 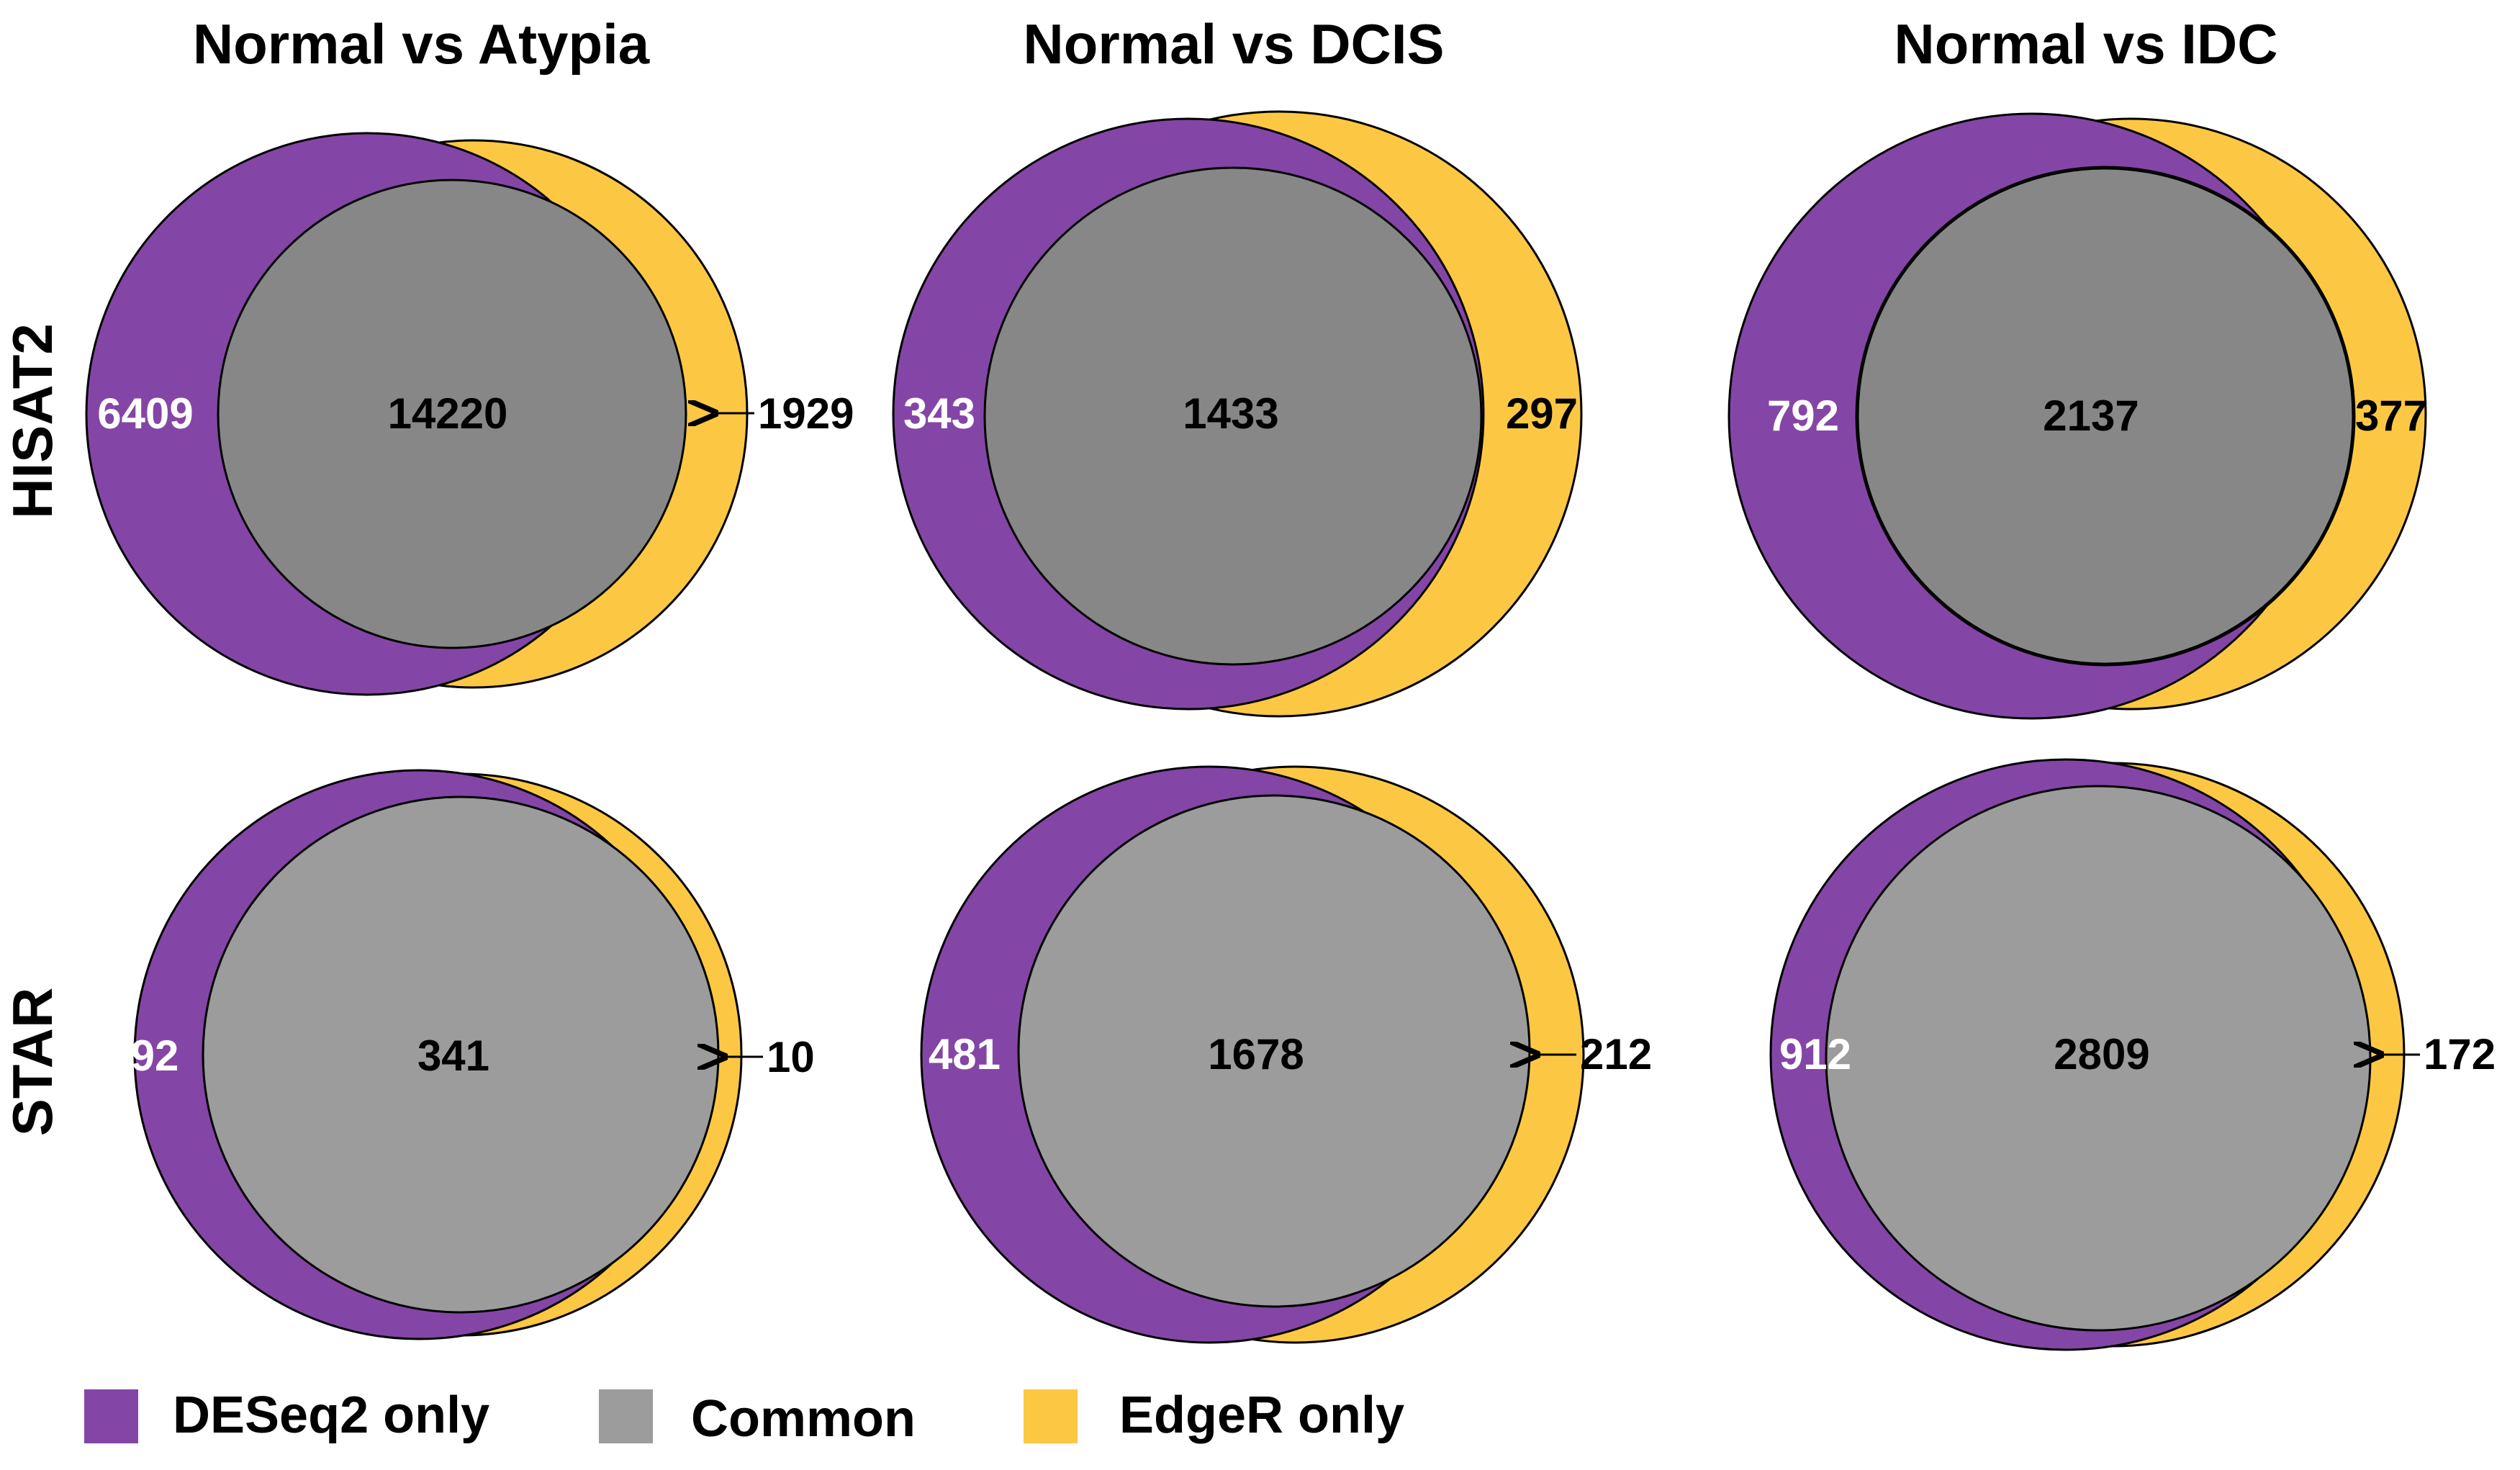 What do you see at coordinates (2101, 1054) in the screenshot?
I see `common-count: 2809` at bounding box center [2101, 1054].